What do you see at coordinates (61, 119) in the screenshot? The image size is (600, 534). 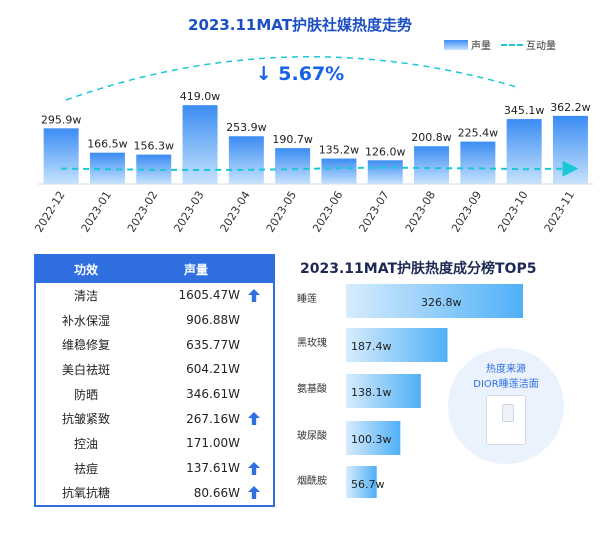 I see `bar-label-2022-12: 295.9w` at bounding box center [61, 119].